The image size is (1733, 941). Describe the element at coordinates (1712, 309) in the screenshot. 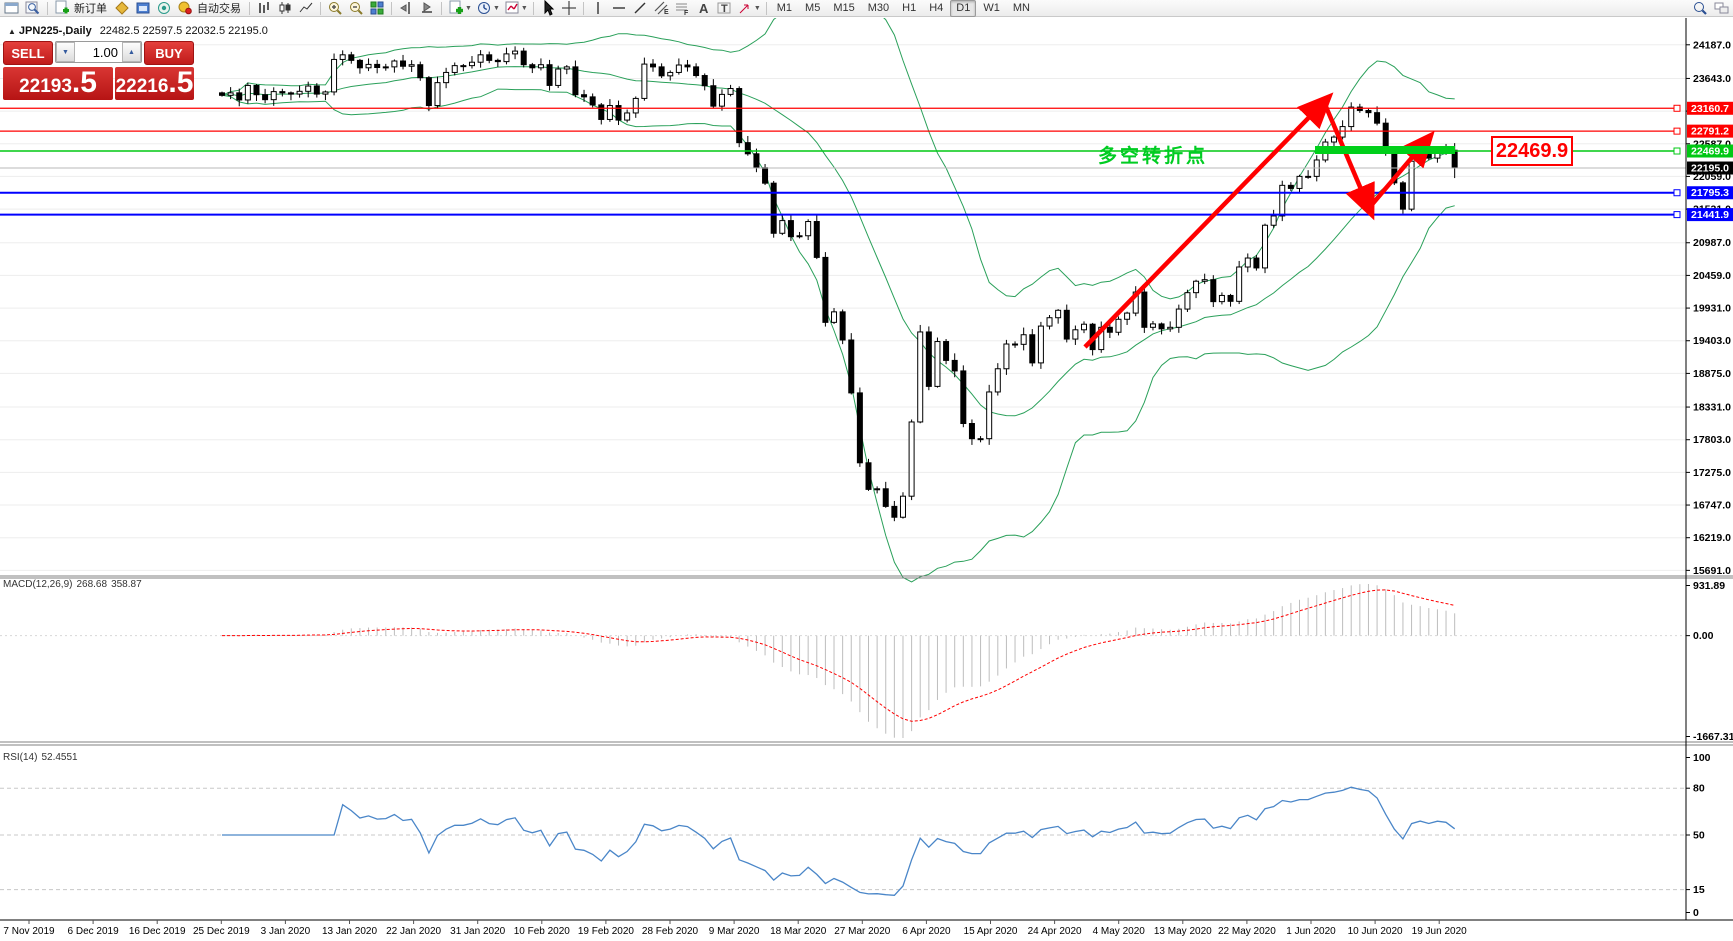

I see `svg-text: 19931.0` at that location.